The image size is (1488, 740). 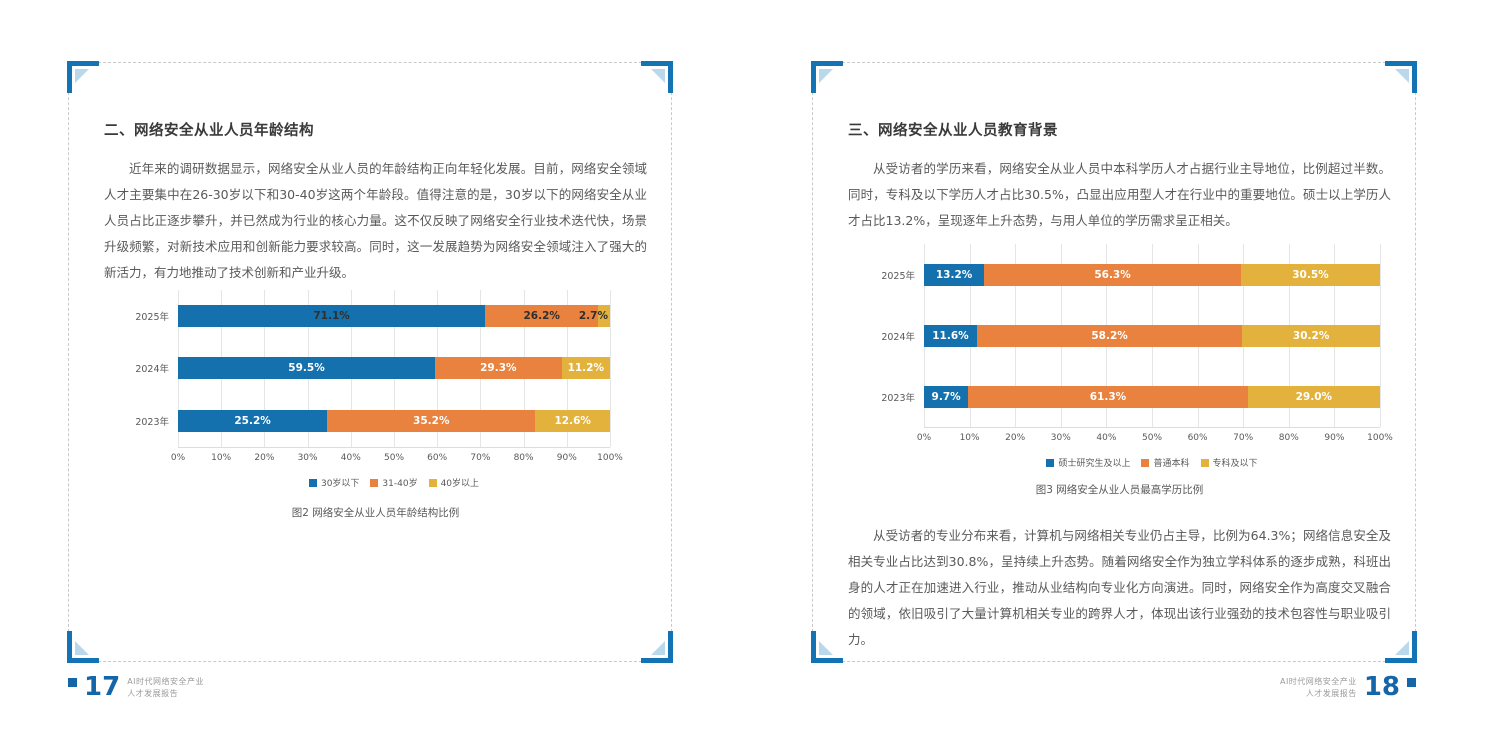 What do you see at coordinates (209, 131) in the screenshot?
I see `section-title-age-structure: 二、网络安全从业人员年龄结构` at bounding box center [209, 131].